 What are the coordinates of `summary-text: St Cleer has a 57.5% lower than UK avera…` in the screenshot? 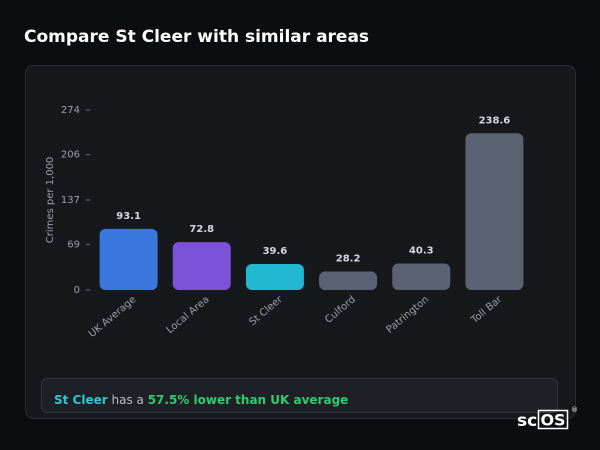 It's located at (201, 400).